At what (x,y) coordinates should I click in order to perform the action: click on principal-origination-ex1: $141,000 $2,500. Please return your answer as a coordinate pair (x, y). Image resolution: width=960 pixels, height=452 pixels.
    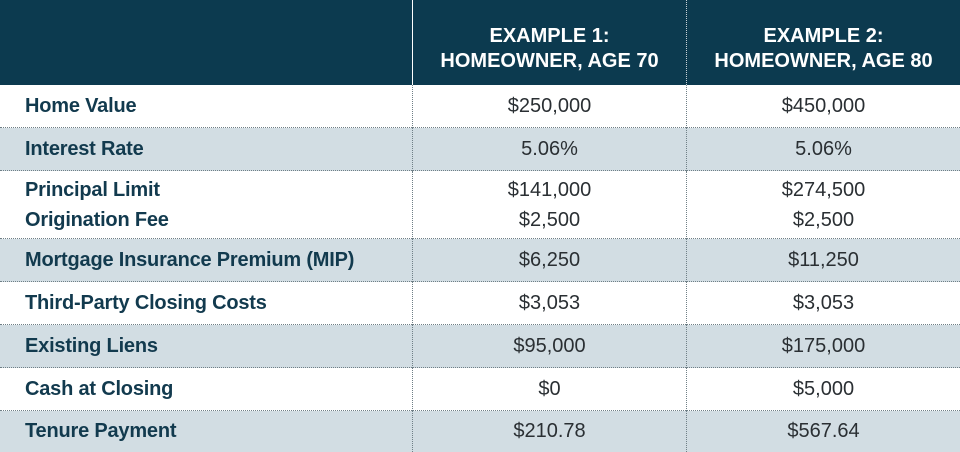
    Looking at the image, I should click on (549, 205).